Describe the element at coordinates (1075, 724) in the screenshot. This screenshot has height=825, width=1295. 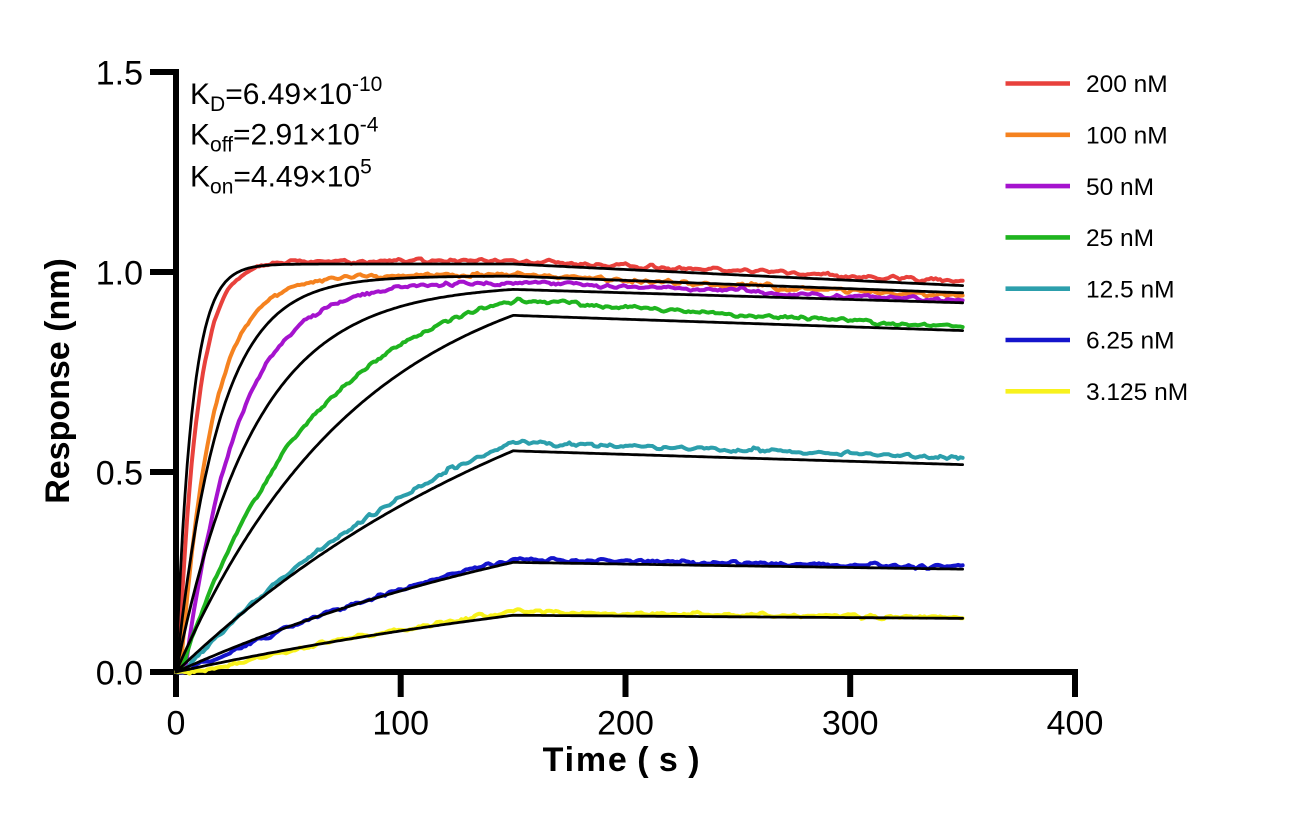
I see `svg-text: 400` at that location.